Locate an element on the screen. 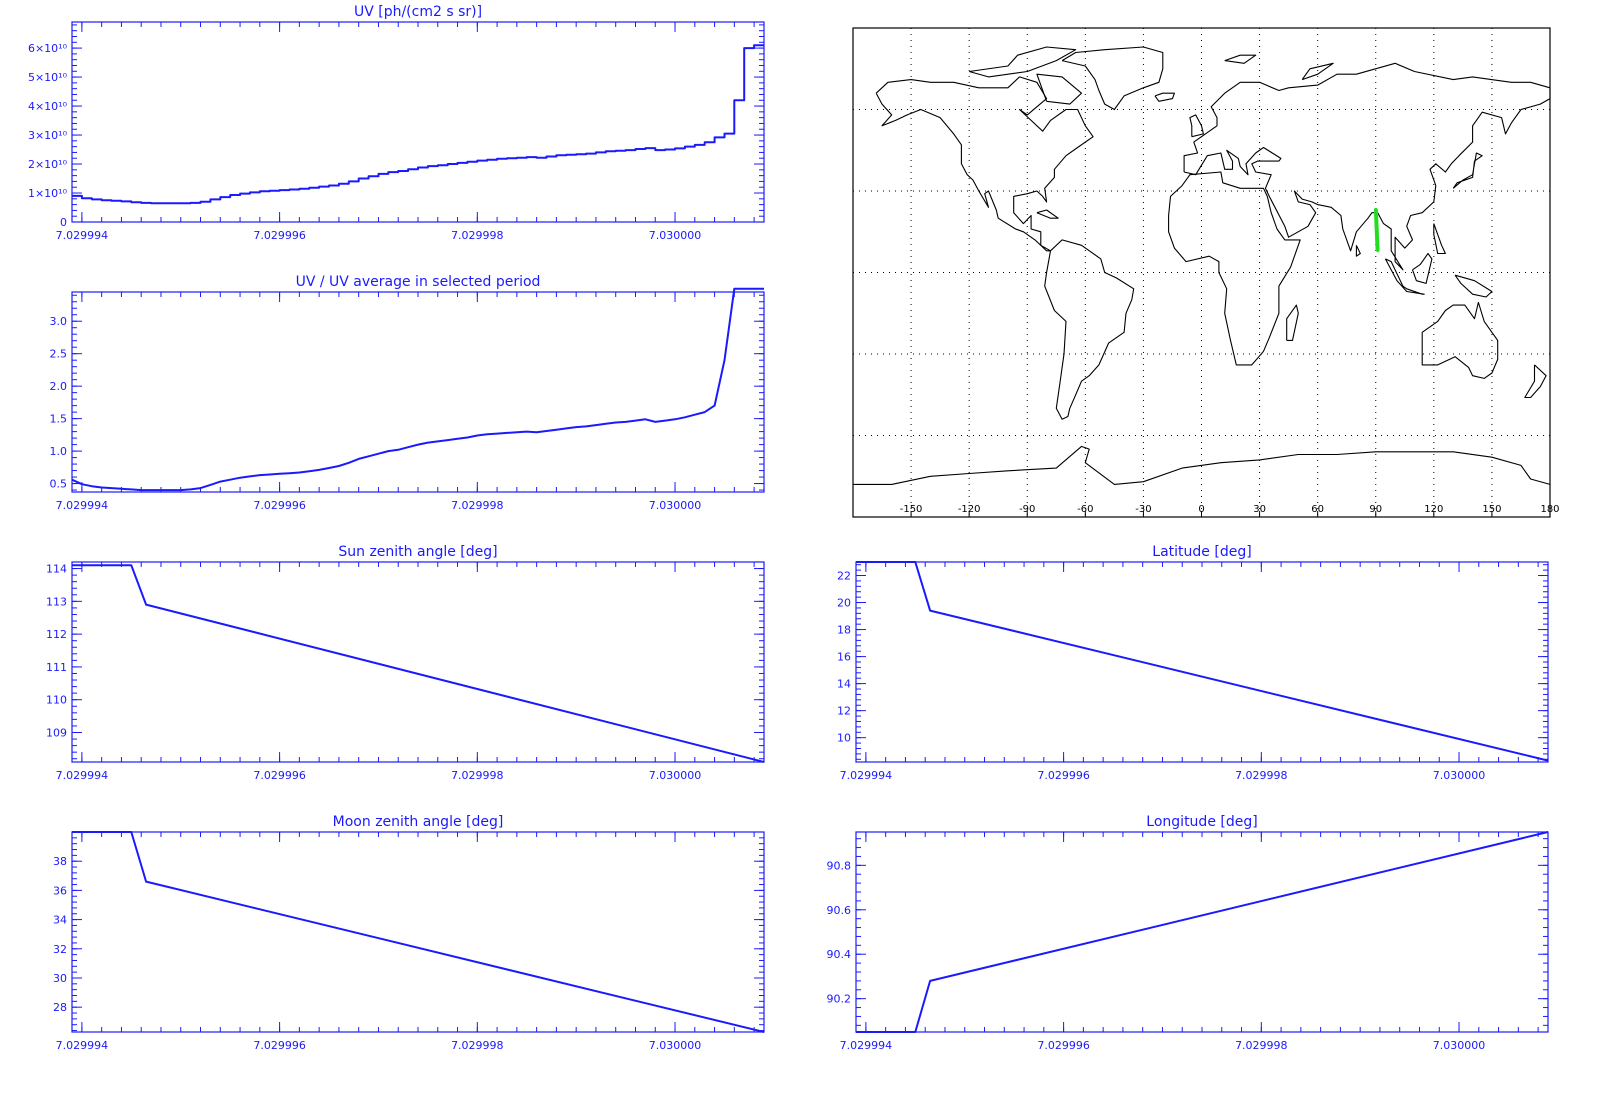  map-x-tick-label: 150 is located at coordinates (1491, 509).